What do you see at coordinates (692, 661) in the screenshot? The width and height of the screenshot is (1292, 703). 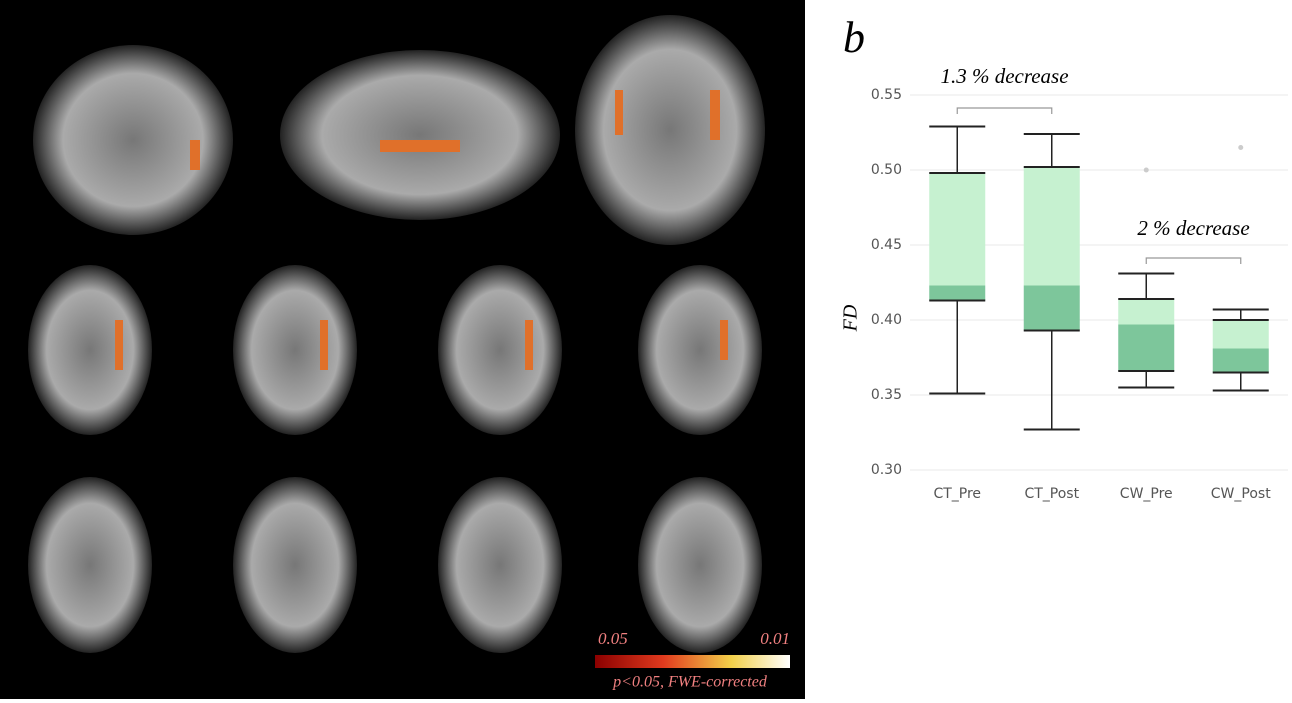 I see `colorbar` at bounding box center [692, 661].